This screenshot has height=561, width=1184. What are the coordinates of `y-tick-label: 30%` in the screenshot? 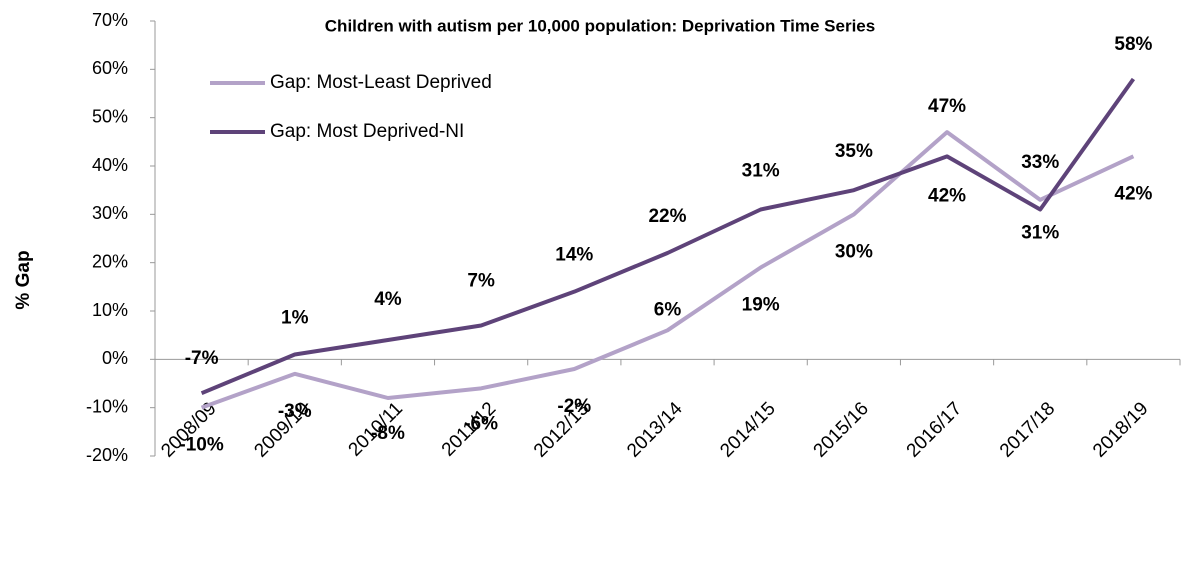 It's located at (110, 213).